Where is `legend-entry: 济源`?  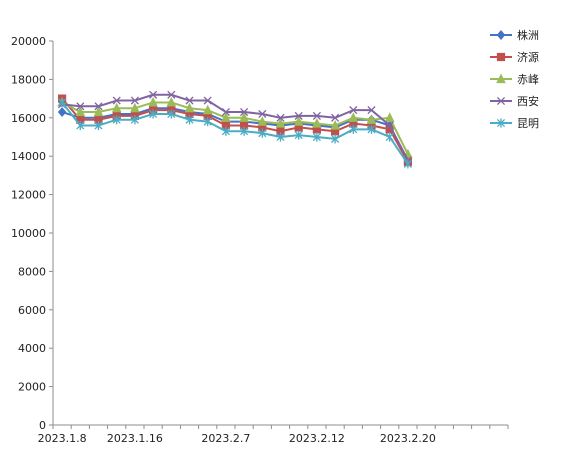
legend-entry: 济源 is located at coordinates (514, 57).